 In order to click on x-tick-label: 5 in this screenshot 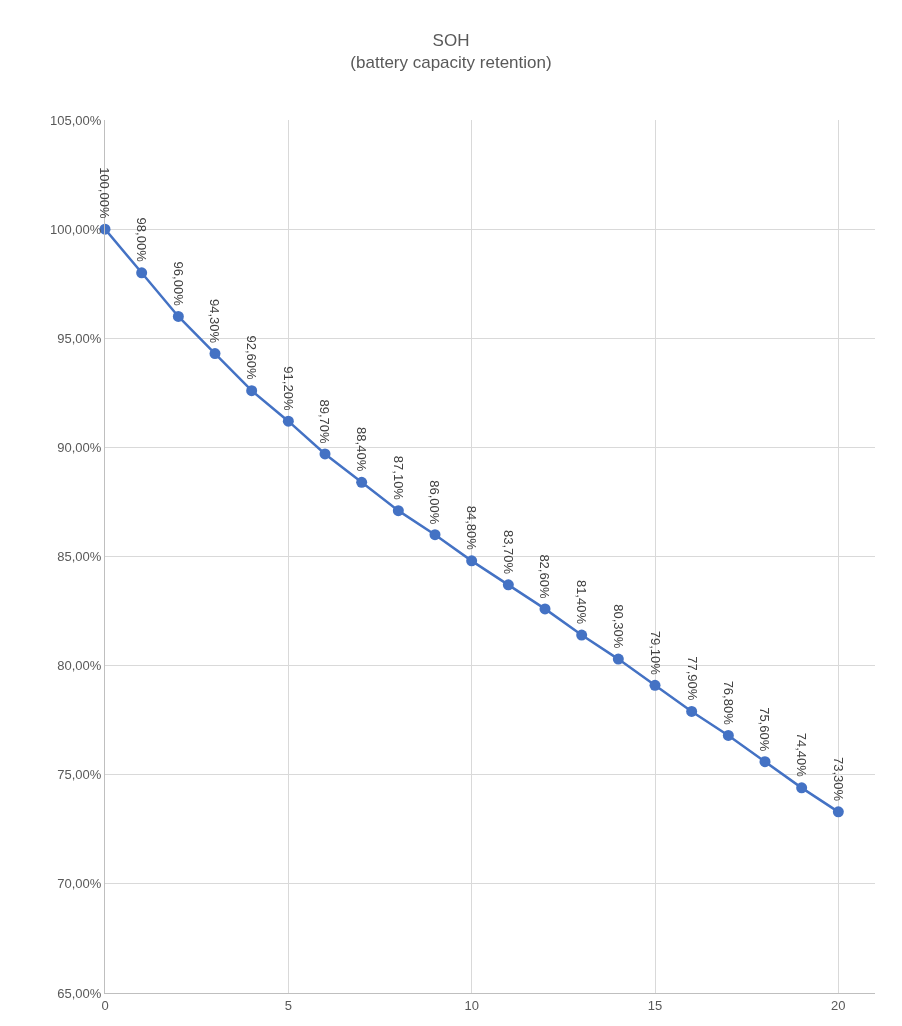, I will do `click(288, 1005)`.